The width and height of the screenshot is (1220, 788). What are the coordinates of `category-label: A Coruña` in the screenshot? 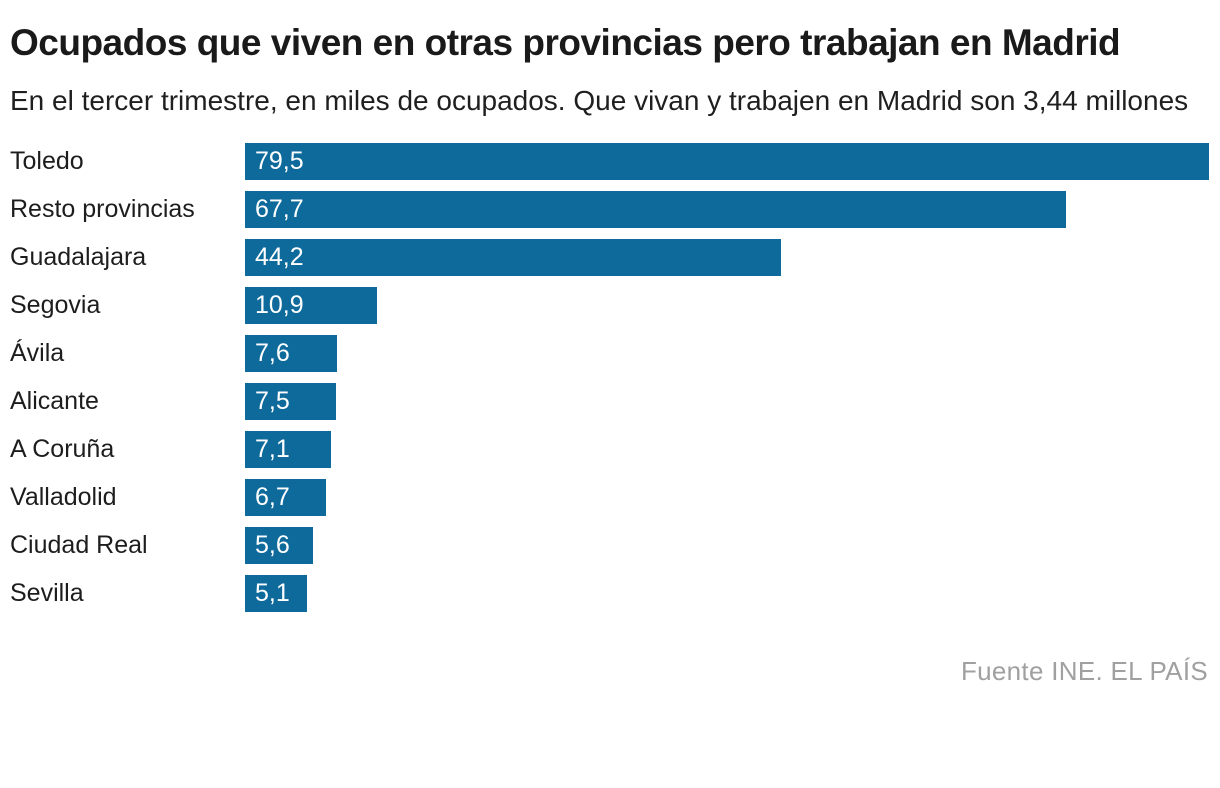 It's located at (62, 449).